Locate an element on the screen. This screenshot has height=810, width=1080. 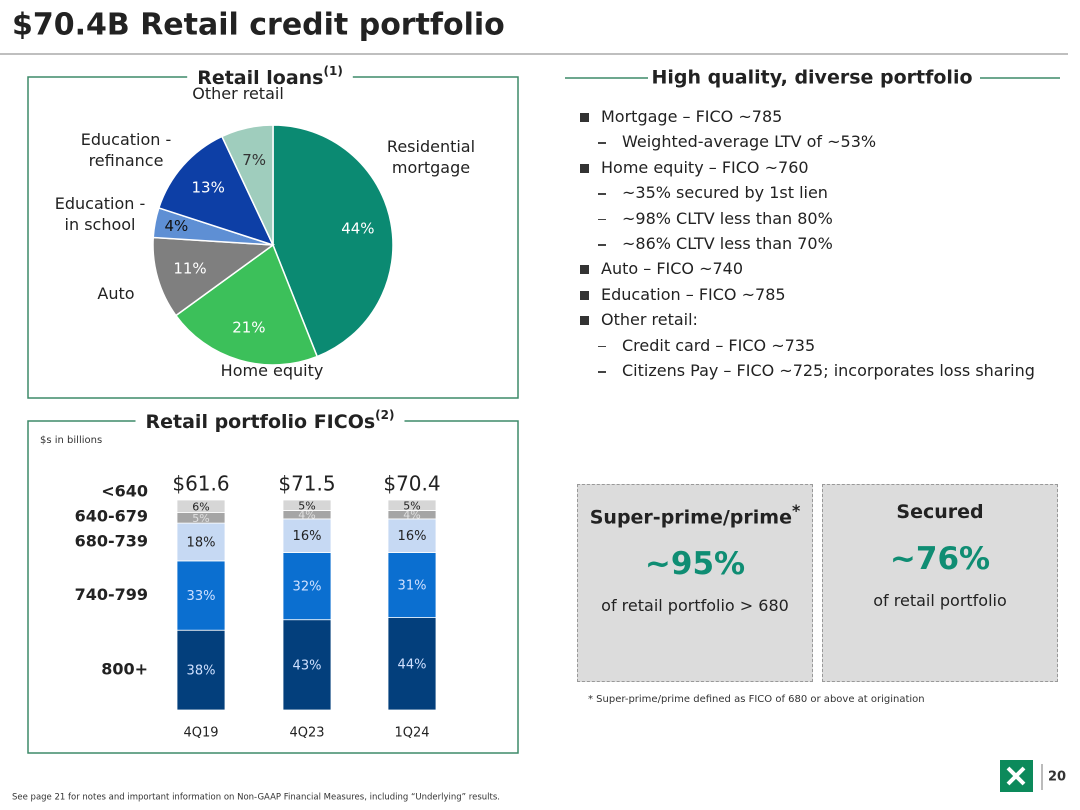
legend-label: 740-799 is located at coordinates (111, 594).